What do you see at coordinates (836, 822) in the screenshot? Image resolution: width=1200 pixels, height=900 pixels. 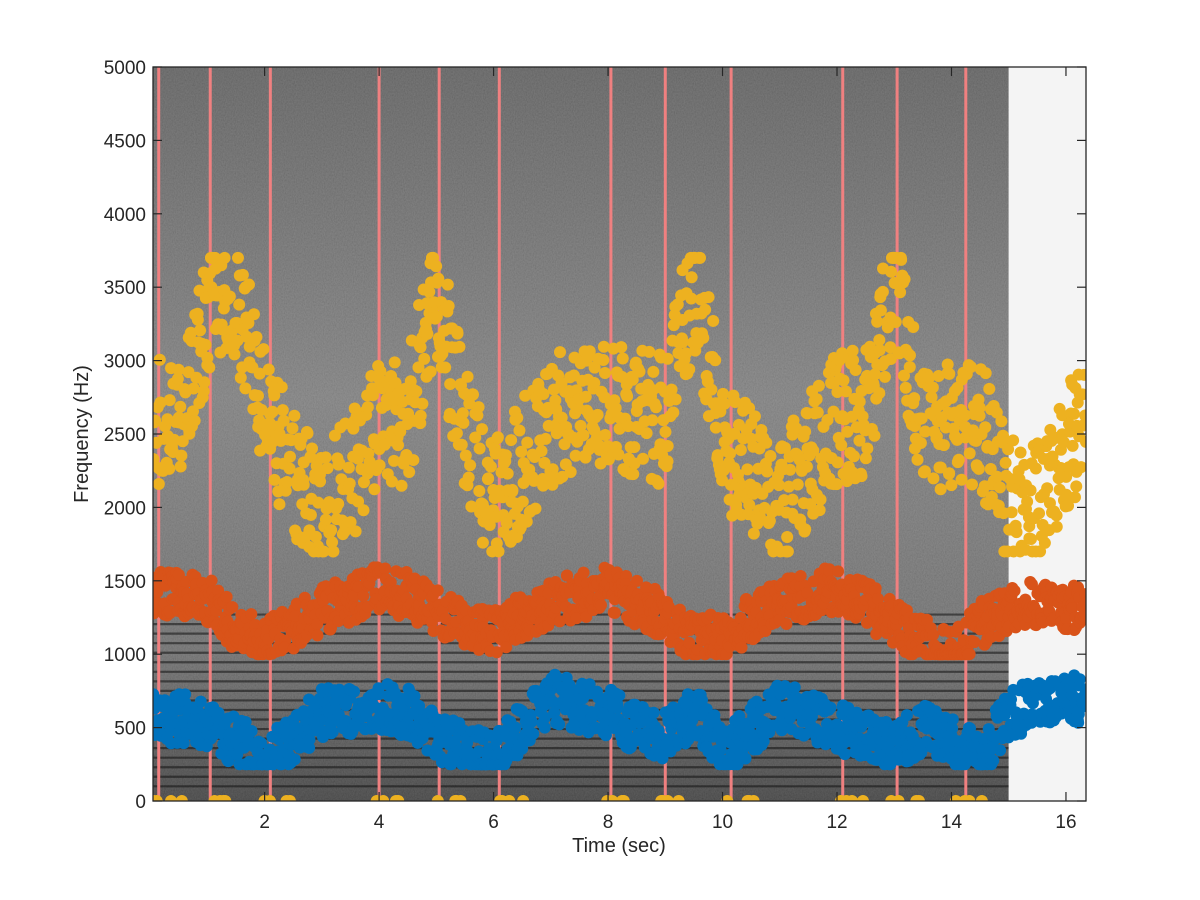 I see `x-tick-label: 12` at bounding box center [836, 822].